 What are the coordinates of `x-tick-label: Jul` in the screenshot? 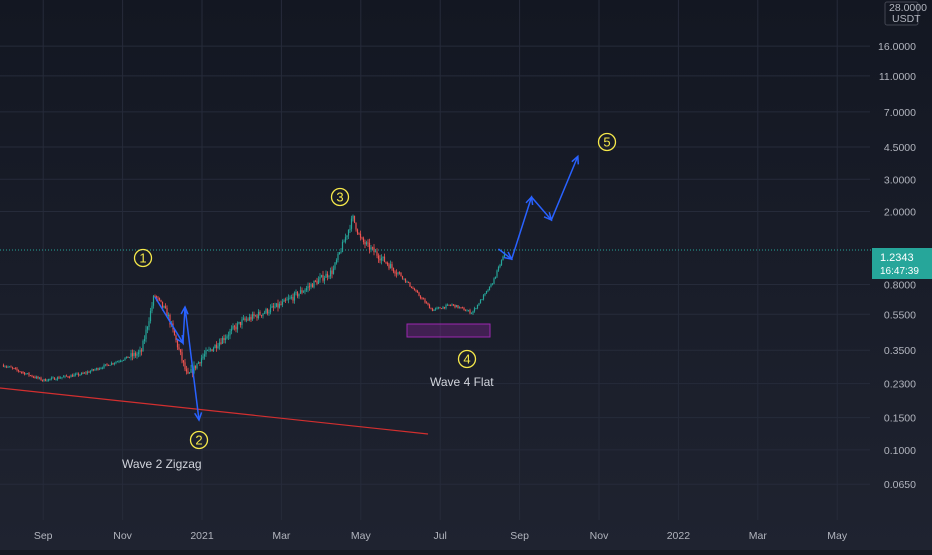 It's located at (439, 536).